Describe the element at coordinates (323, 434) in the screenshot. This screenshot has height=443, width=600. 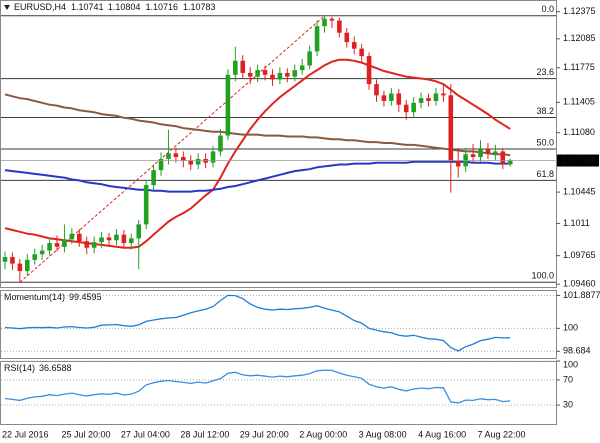
I see `x-tick-label: 2 Aug 00:00` at that location.